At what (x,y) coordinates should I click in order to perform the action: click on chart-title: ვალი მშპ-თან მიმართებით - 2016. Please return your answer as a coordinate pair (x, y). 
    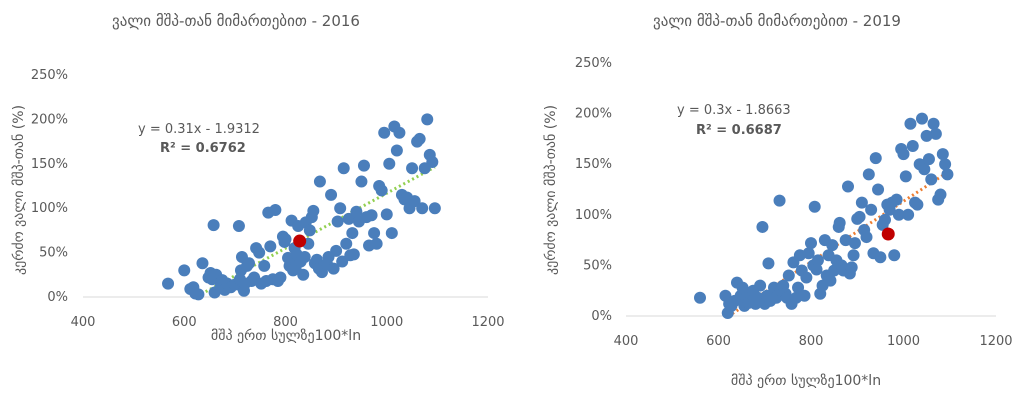
    Looking at the image, I should click on (236, 21).